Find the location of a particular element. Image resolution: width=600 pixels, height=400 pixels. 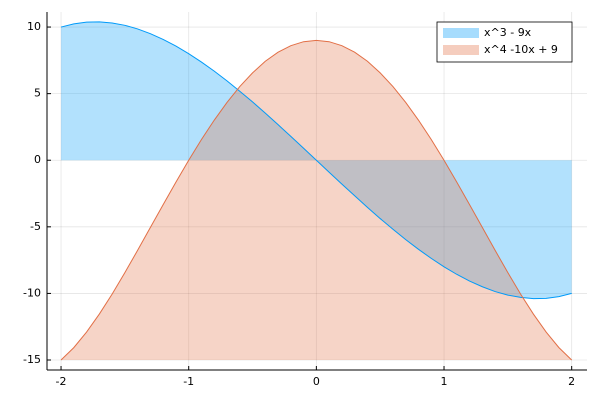

x-tick-label: 2 is located at coordinates (571, 381).